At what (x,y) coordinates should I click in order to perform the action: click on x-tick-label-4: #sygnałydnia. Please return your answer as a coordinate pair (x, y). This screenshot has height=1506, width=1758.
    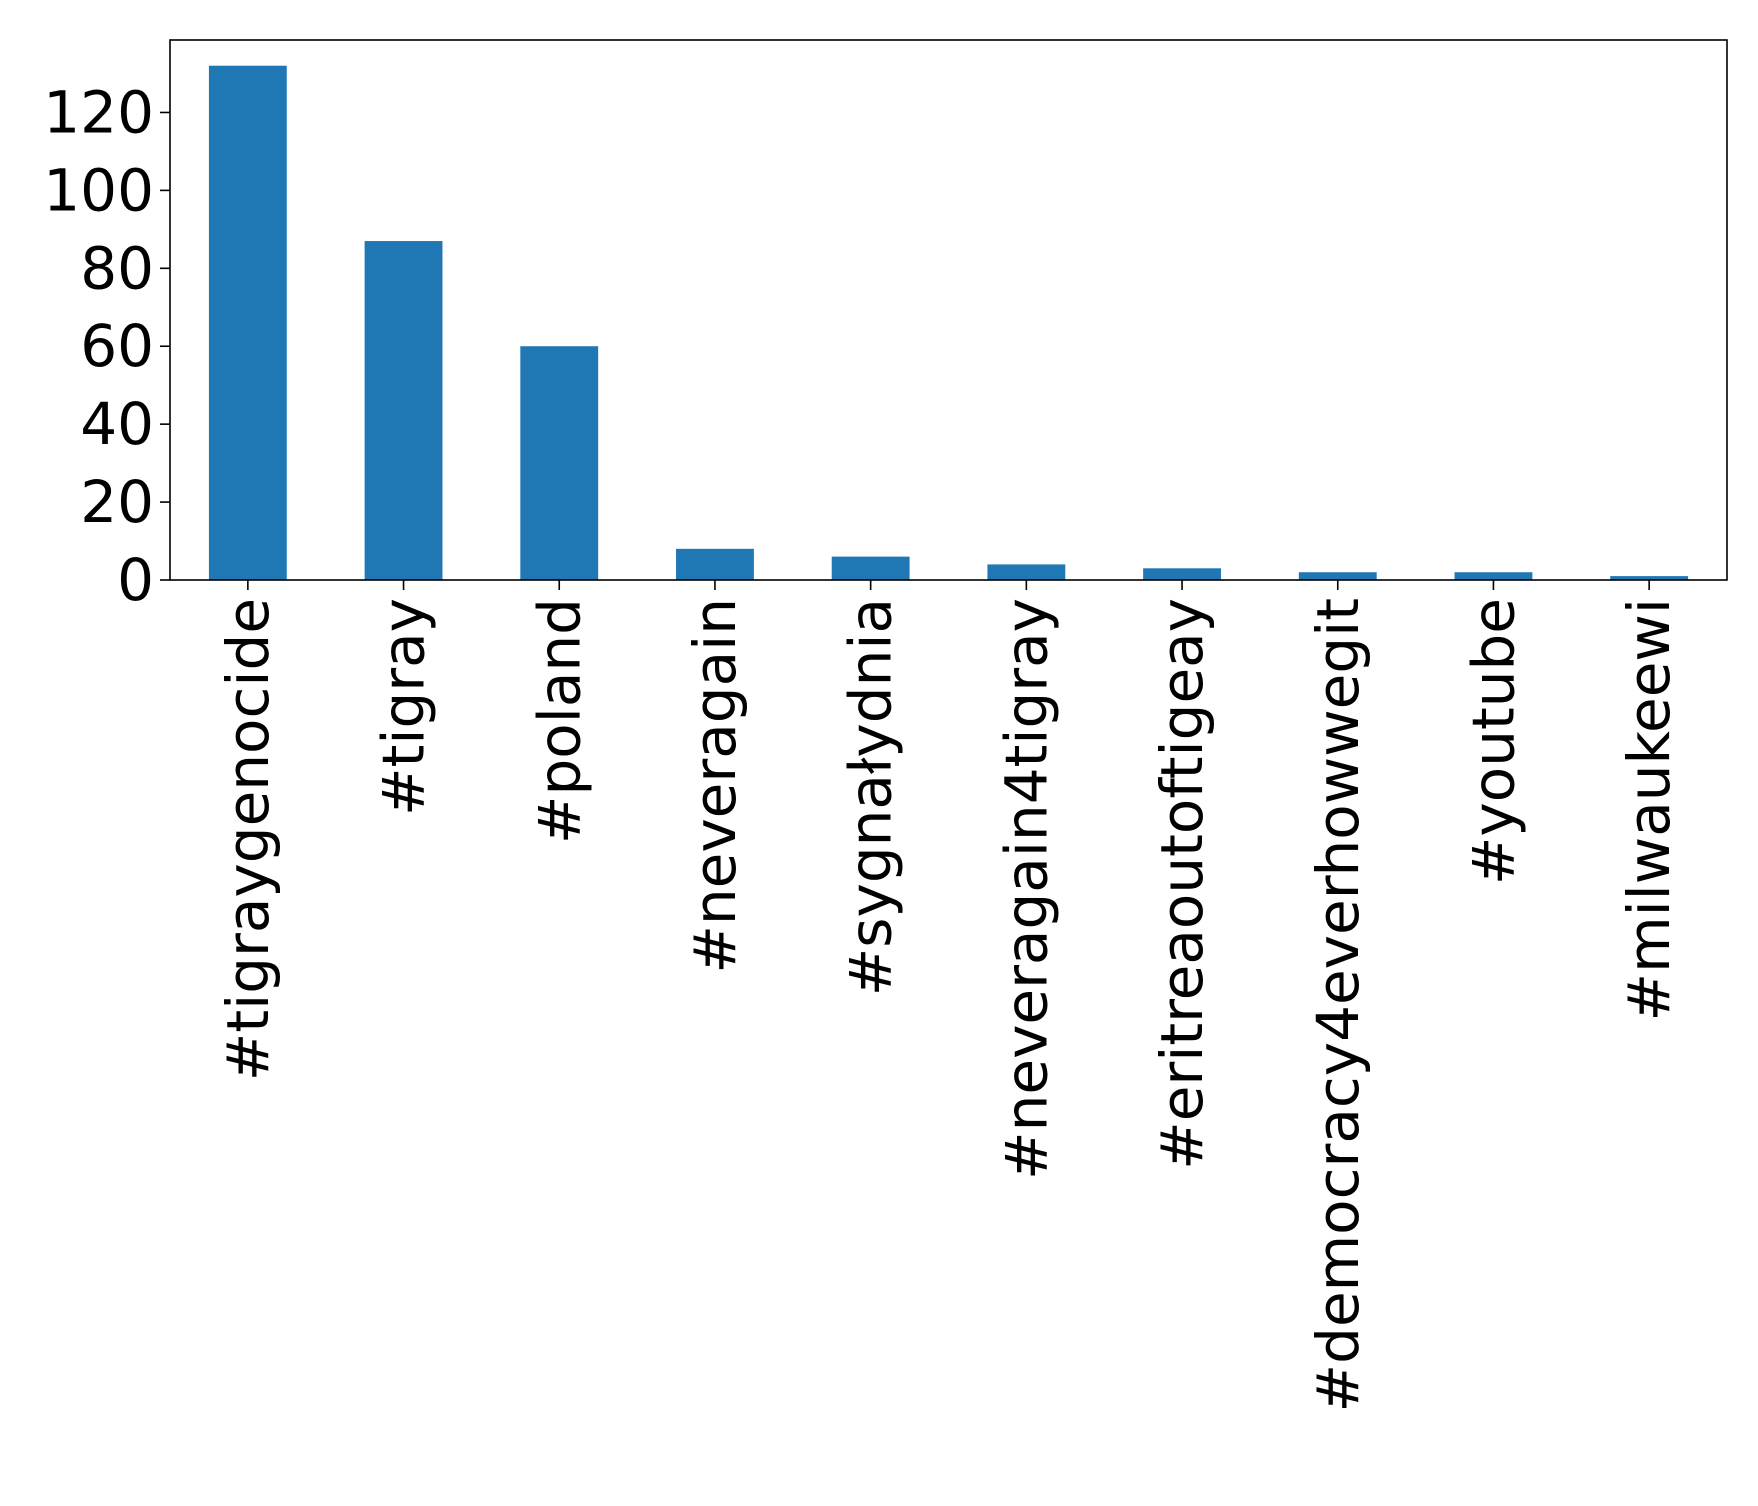
    Looking at the image, I should click on (871, 797).